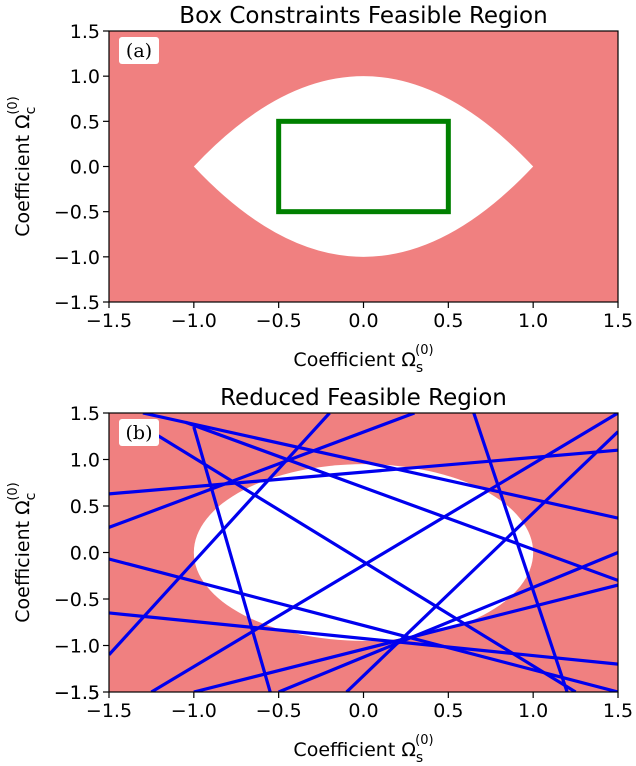 Image resolution: width=636 pixels, height=766 pixels. I want to click on panel-label: (b), so click(139, 433).